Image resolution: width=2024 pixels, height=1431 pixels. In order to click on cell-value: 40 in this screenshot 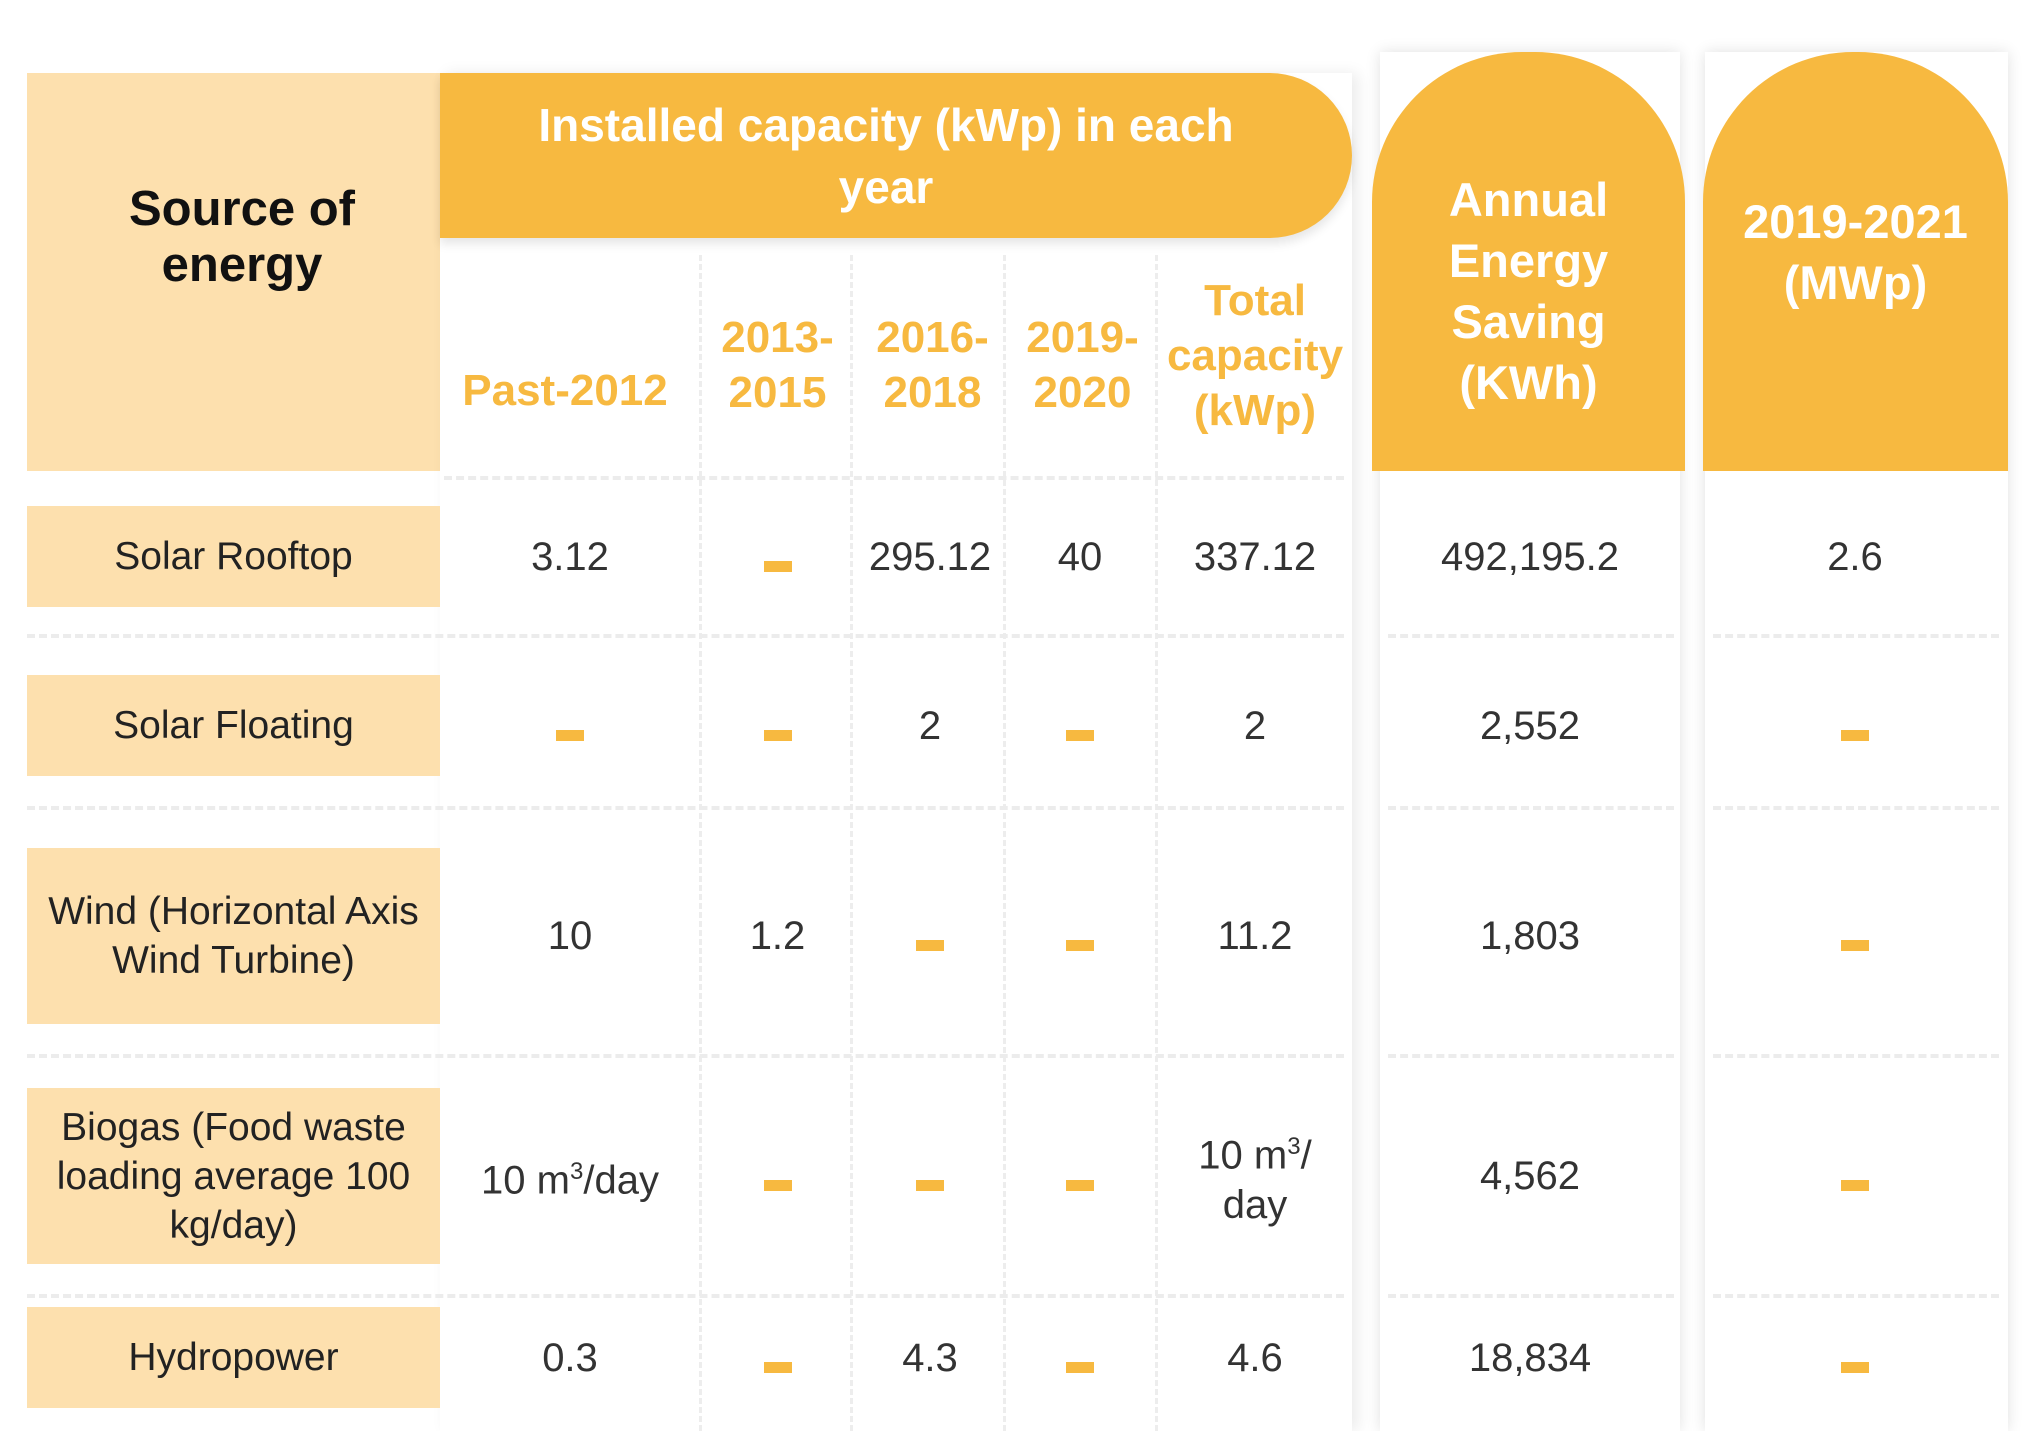, I will do `click(1080, 556)`.